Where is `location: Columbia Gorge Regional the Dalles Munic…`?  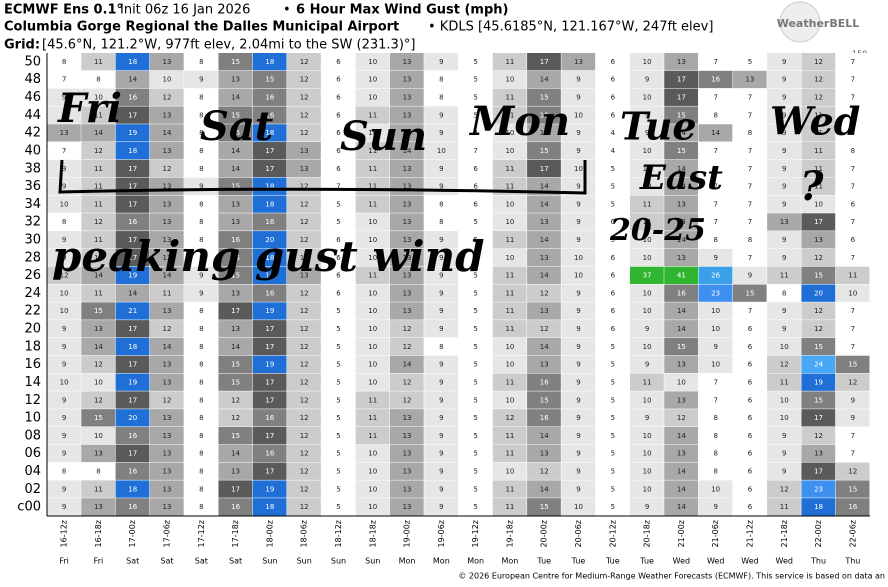 location: Columbia Gorge Regional the Dalles Munic… is located at coordinates (201, 27).